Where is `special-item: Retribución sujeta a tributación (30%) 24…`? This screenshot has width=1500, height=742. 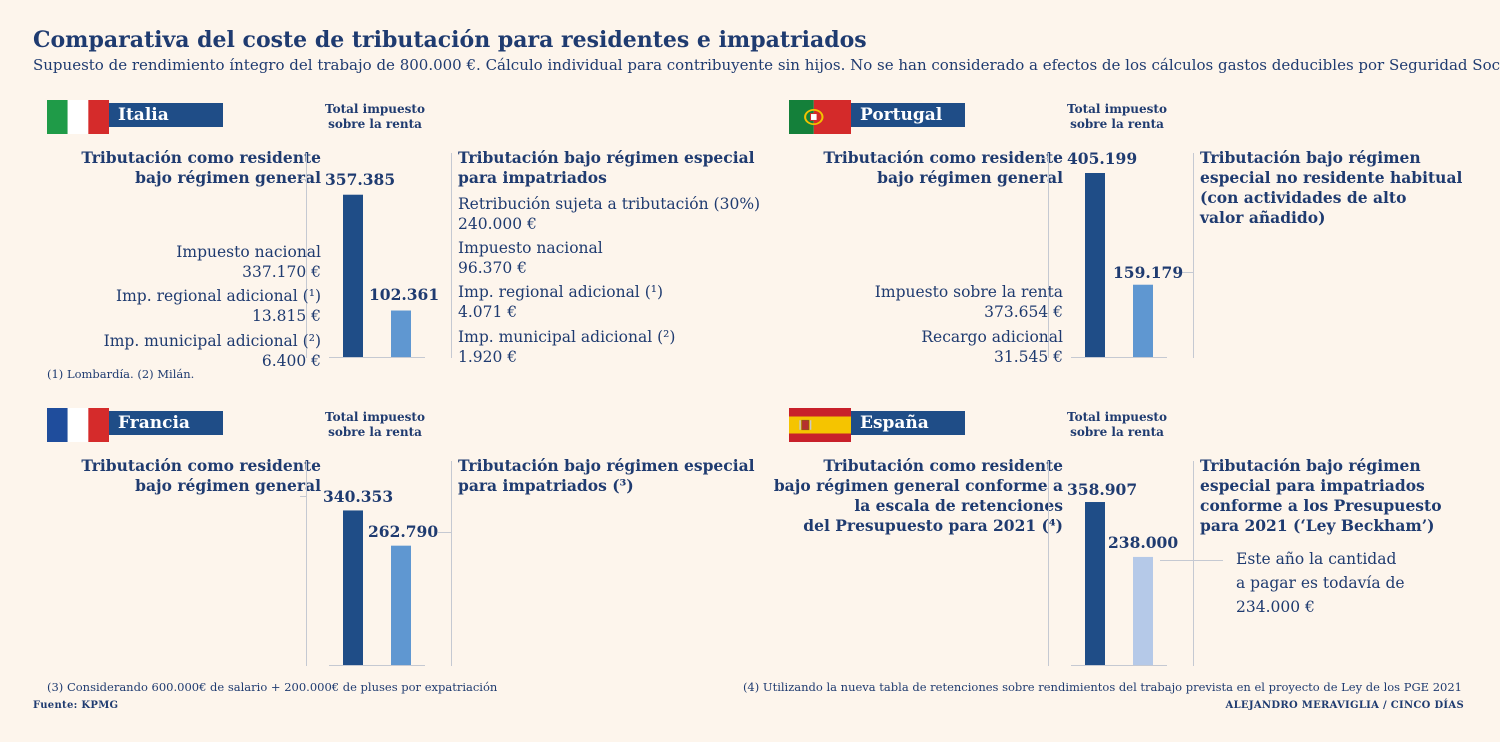 special-item: Retribución sujeta a tributación (30%) 24… is located at coordinates (609, 214).